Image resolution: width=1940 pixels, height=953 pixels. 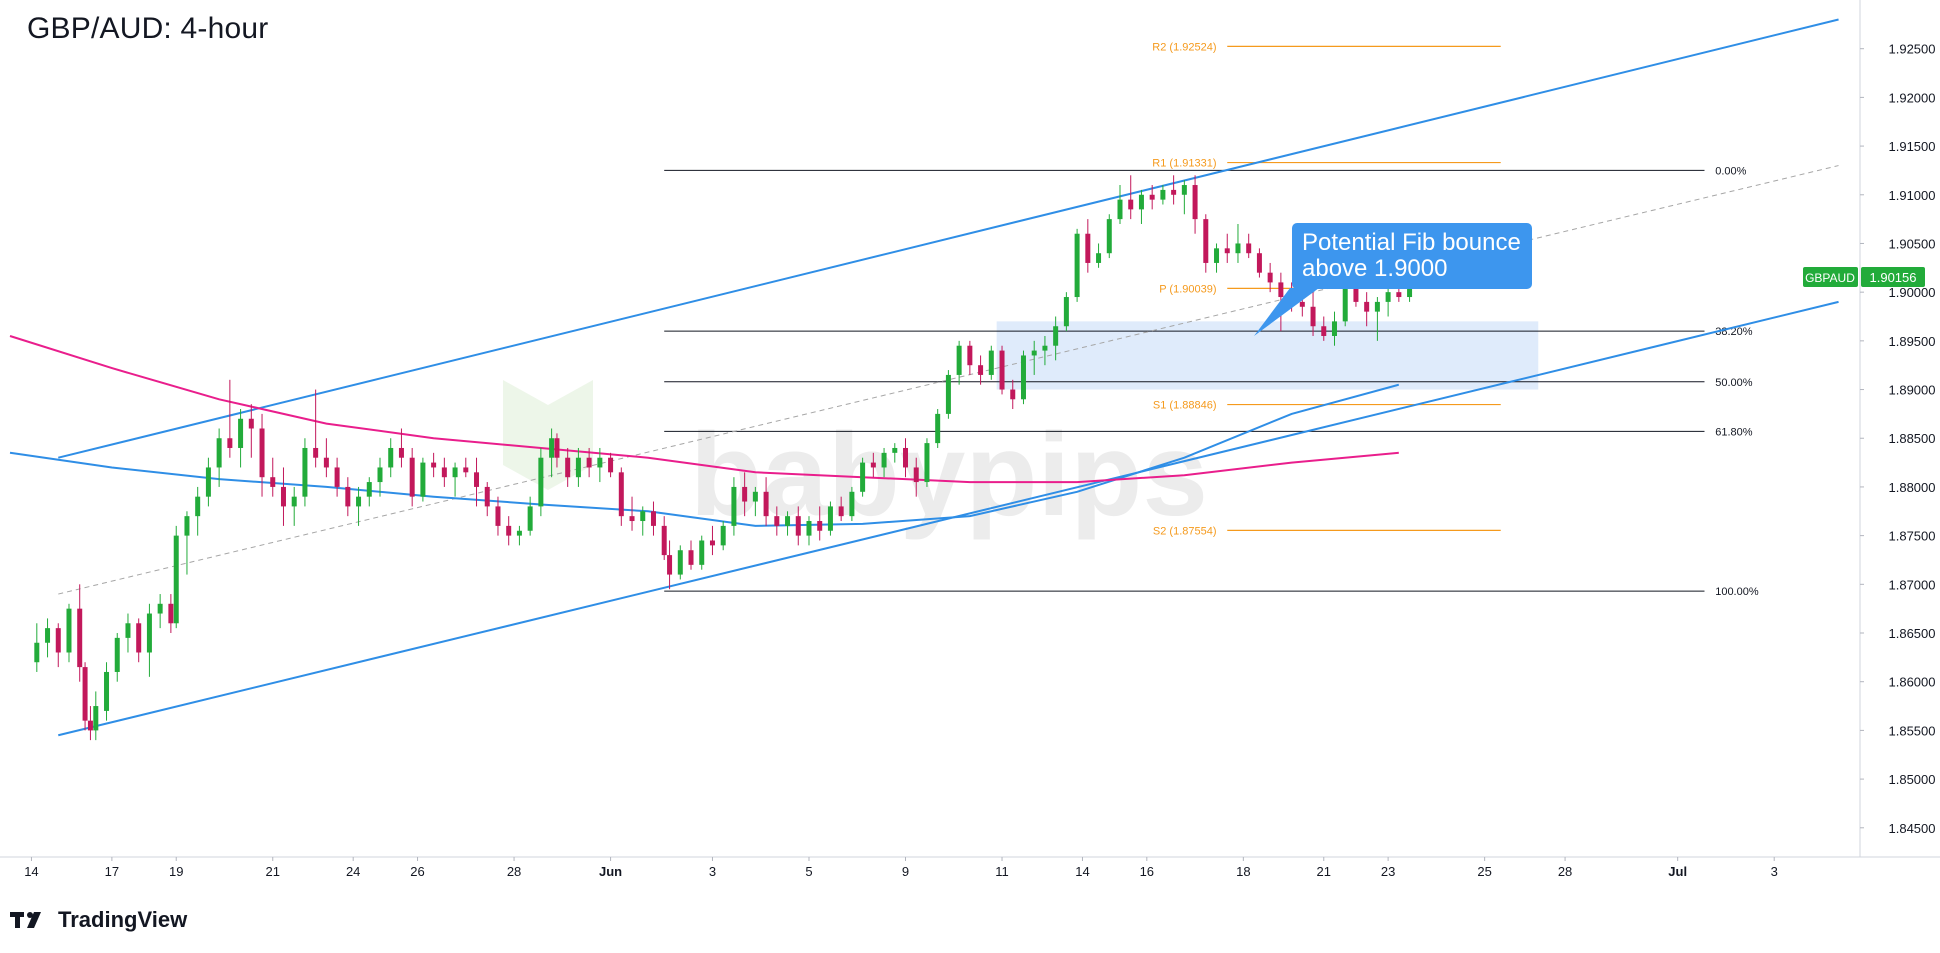 I want to click on moving-average-slow, so click(x=704, y=409).